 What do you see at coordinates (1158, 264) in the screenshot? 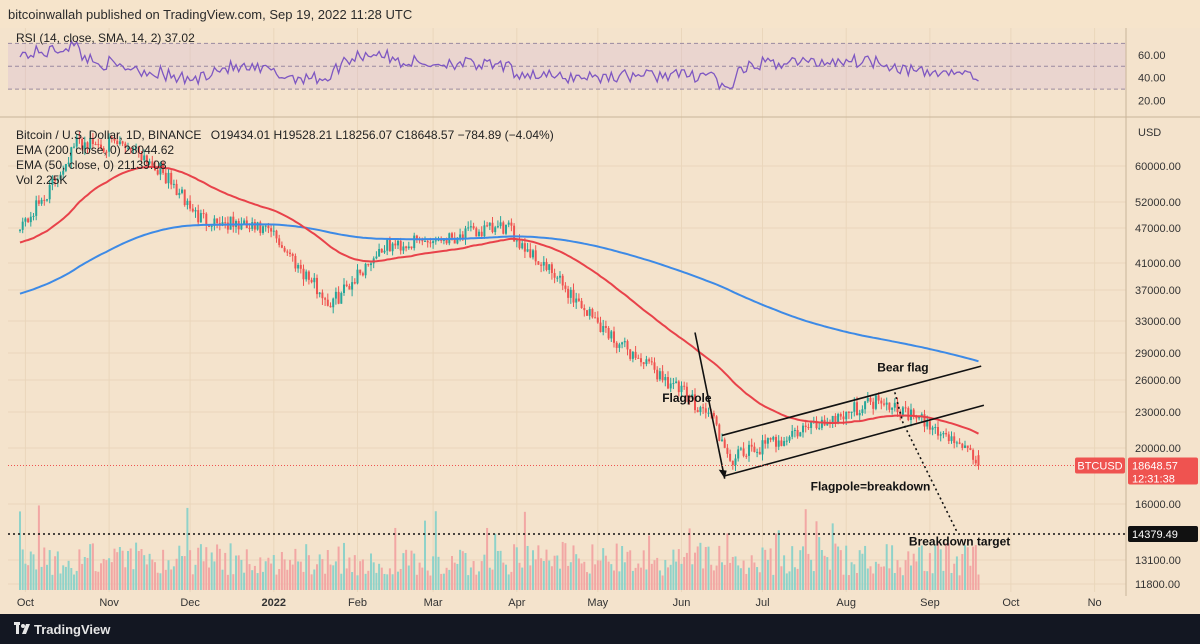
I see `price-tick-label: 41000.00` at bounding box center [1158, 264].